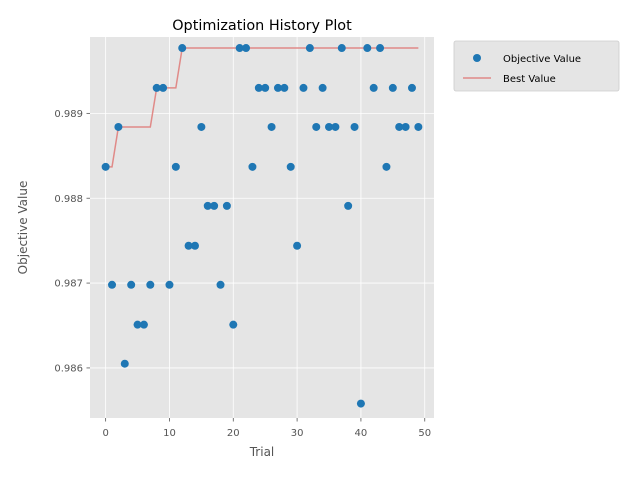  Describe the element at coordinates (542, 59) in the screenshot. I see `legend-label-objective-value: Objective Value` at that location.